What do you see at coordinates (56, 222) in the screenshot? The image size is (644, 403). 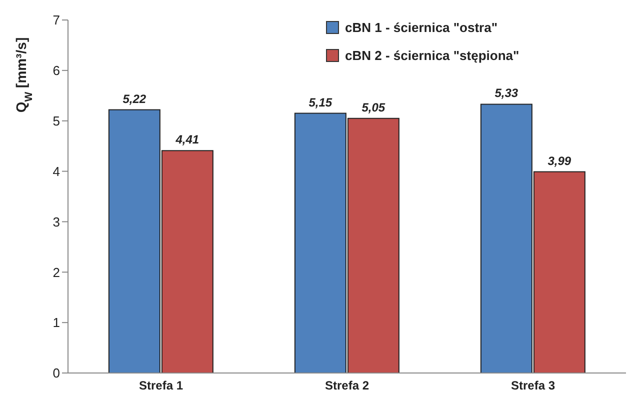 I see `y-tick-label: 3` at bounding box center [56, 222].